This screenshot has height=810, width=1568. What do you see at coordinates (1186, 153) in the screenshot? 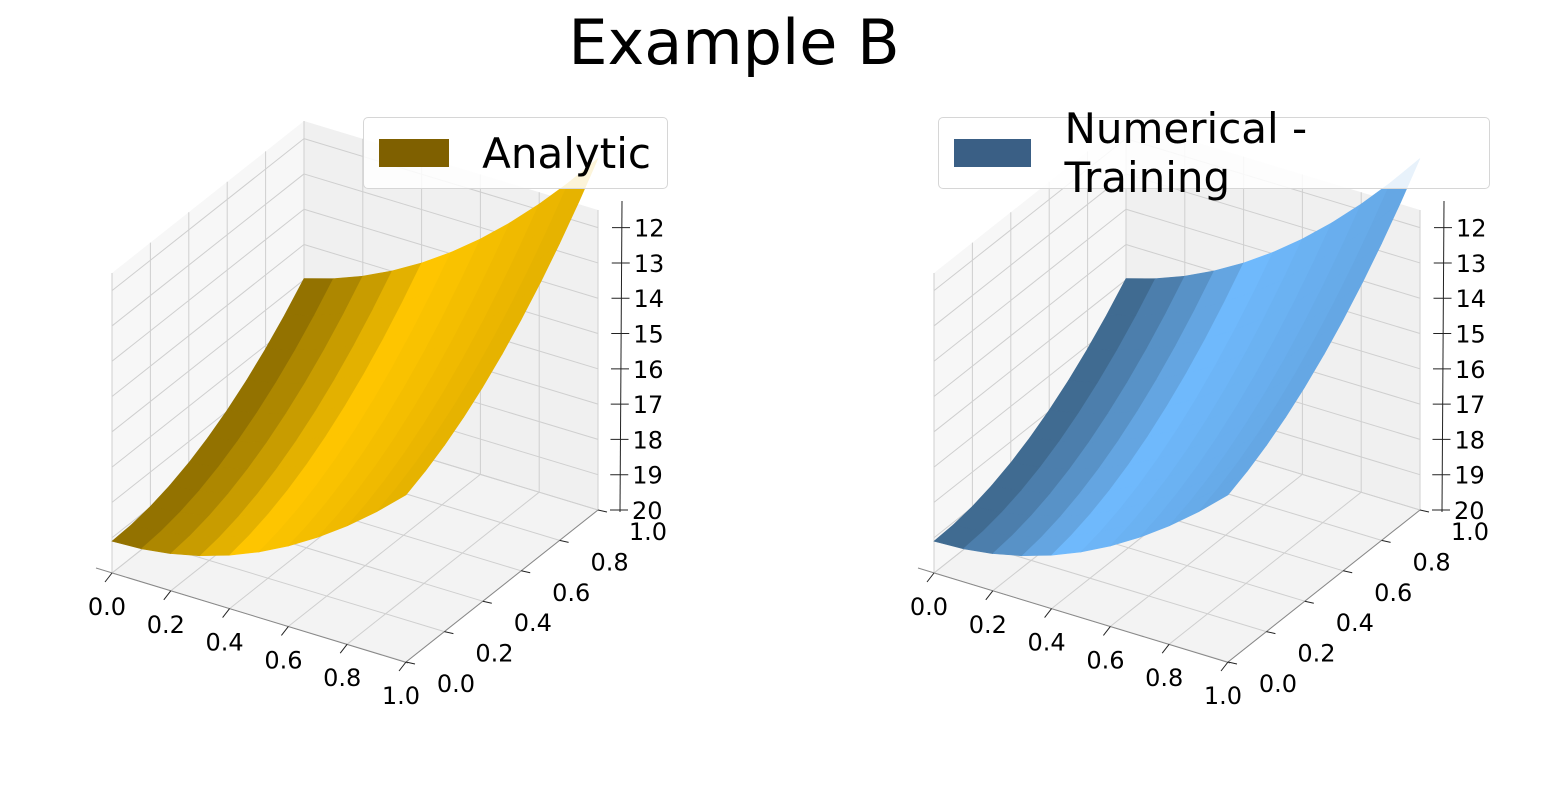
I see `legend-label-numerical: Numerical - Training` at bounding box center [1186, 153].